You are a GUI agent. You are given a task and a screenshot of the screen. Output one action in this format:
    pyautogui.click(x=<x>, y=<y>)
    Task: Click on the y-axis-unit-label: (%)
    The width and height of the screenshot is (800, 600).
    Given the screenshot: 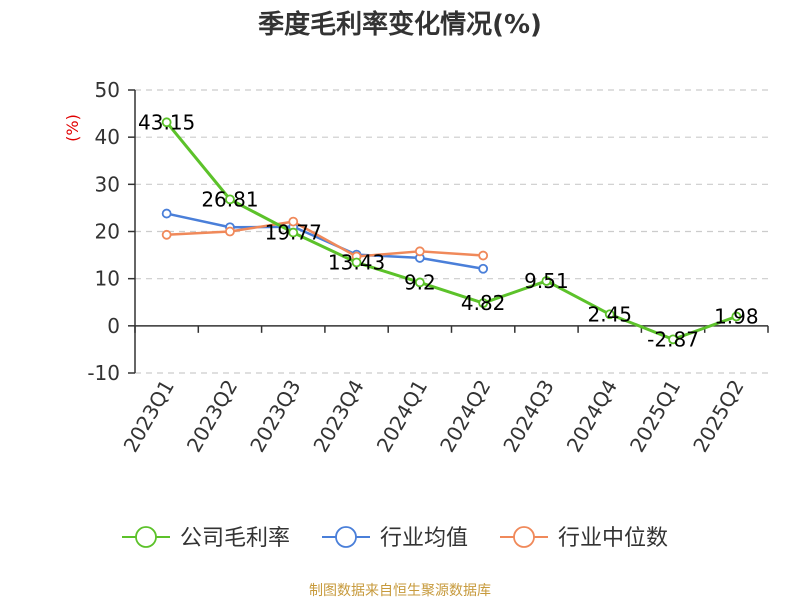 What is the action you would take?
    pyautogui.click(x=72, y=128)
    